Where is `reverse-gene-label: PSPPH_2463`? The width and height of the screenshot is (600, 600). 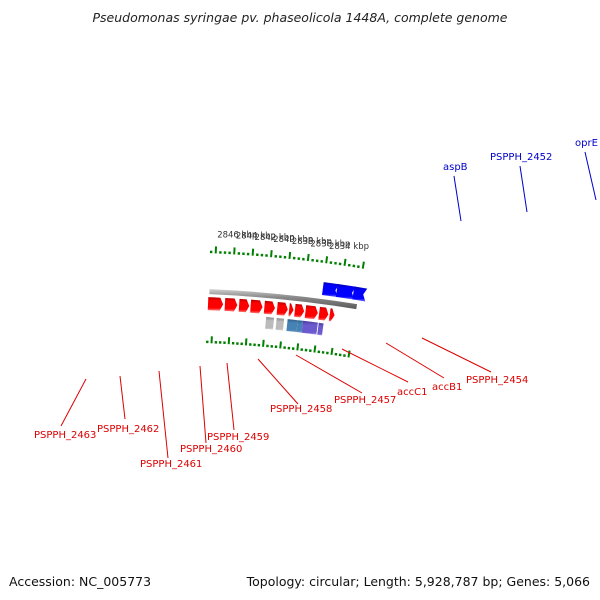 reverse-gene-label: PSPPH_2463 is located at coordinates (65, 435).